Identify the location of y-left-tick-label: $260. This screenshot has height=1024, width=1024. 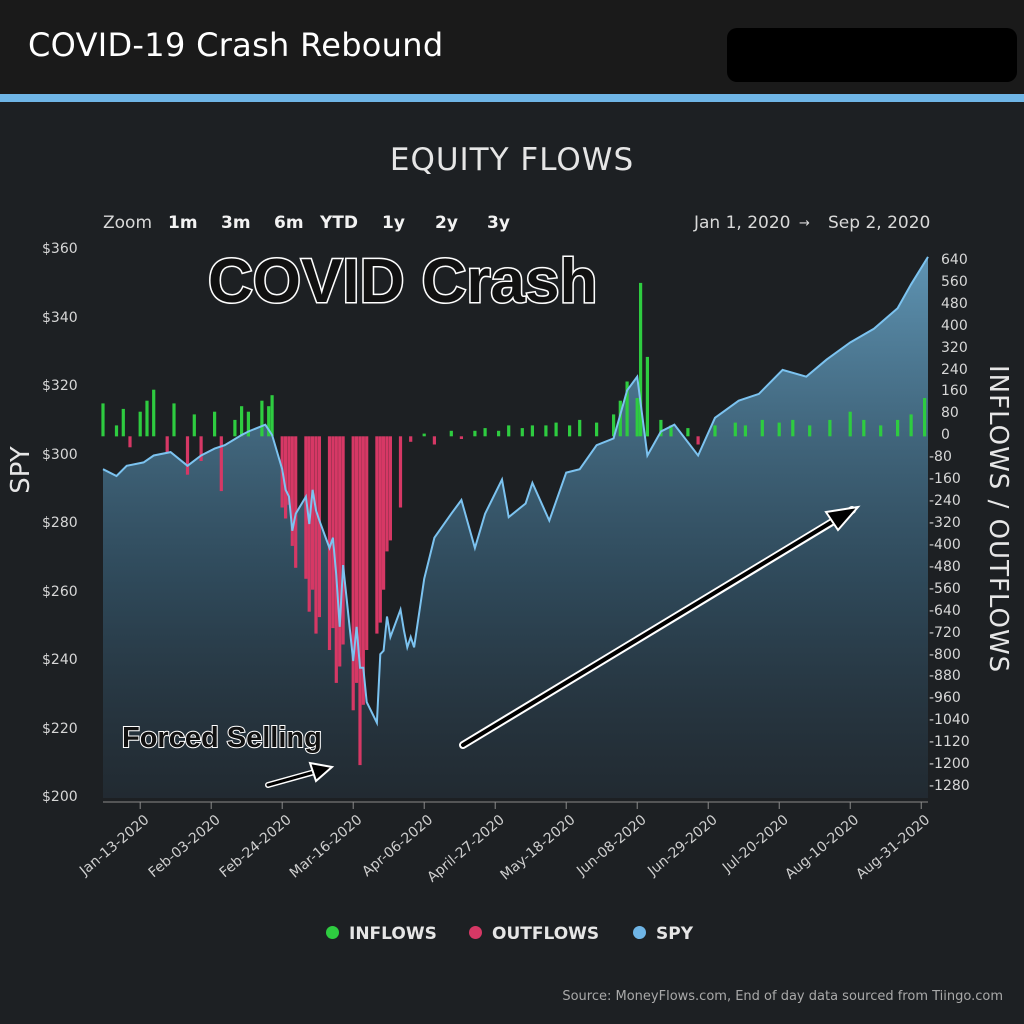
(60, 591).